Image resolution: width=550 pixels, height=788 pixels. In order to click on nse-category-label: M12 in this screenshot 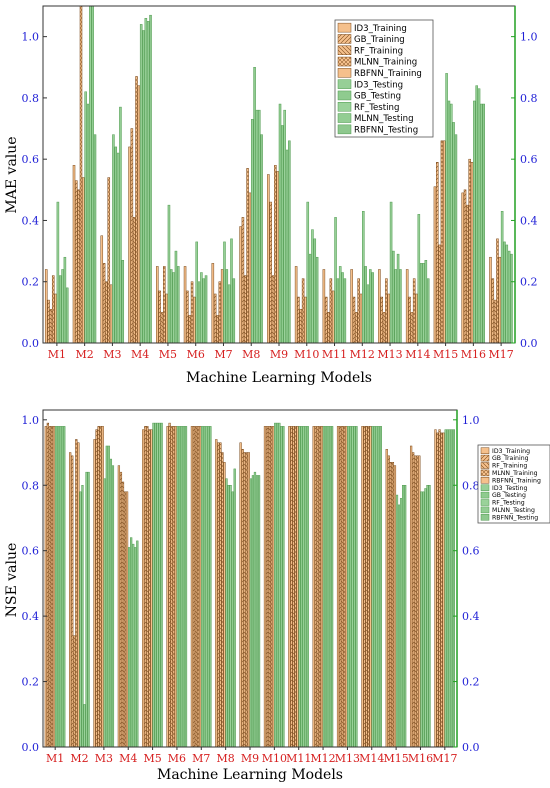, I will do `click(322, 758)`.